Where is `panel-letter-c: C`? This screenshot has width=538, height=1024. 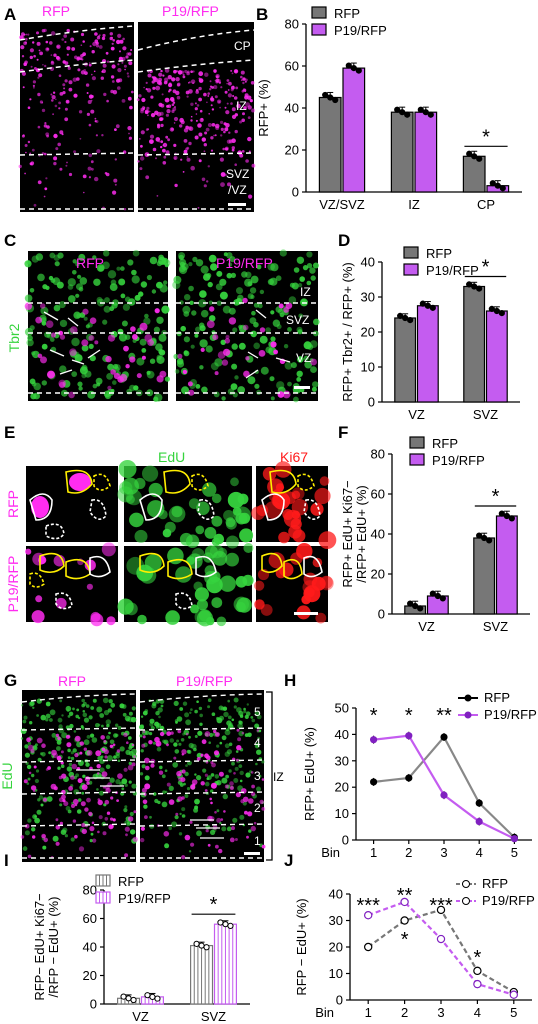 panel-letter-c: C is located at coordinates (10, 240).